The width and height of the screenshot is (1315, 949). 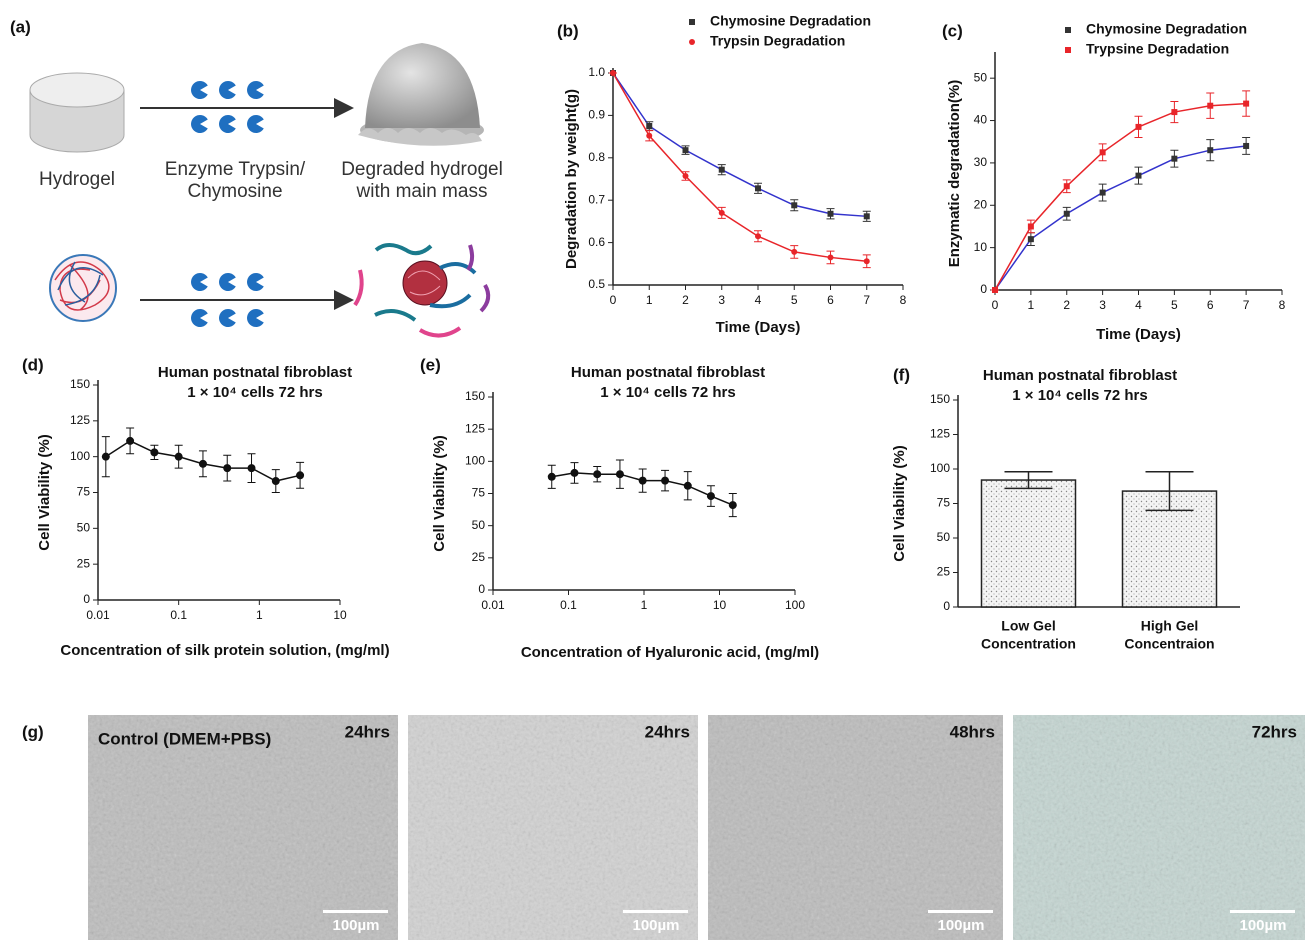 What do you see at coordinates (981, 162) in the screenshot?
I see `y-tick-label: 30` at bounding box center [981, 162].